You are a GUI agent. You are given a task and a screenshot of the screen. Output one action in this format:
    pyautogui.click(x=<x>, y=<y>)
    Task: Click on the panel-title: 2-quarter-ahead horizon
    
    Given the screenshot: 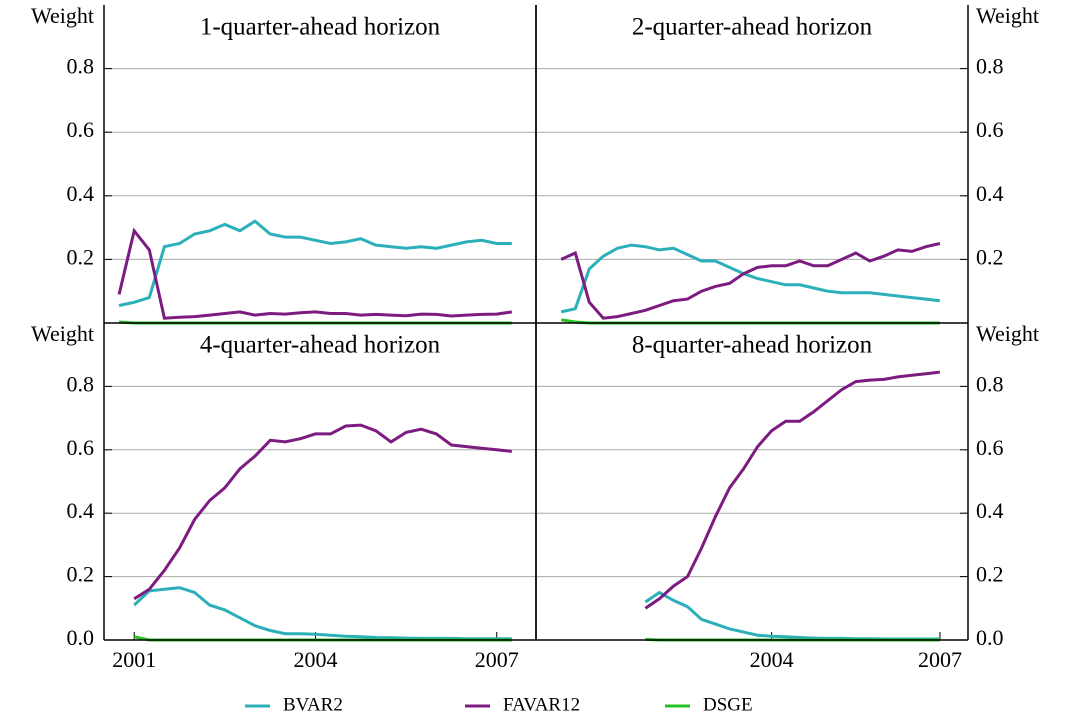 What is the action you would take?
    pyautogui.click(x=752, y=27)
    